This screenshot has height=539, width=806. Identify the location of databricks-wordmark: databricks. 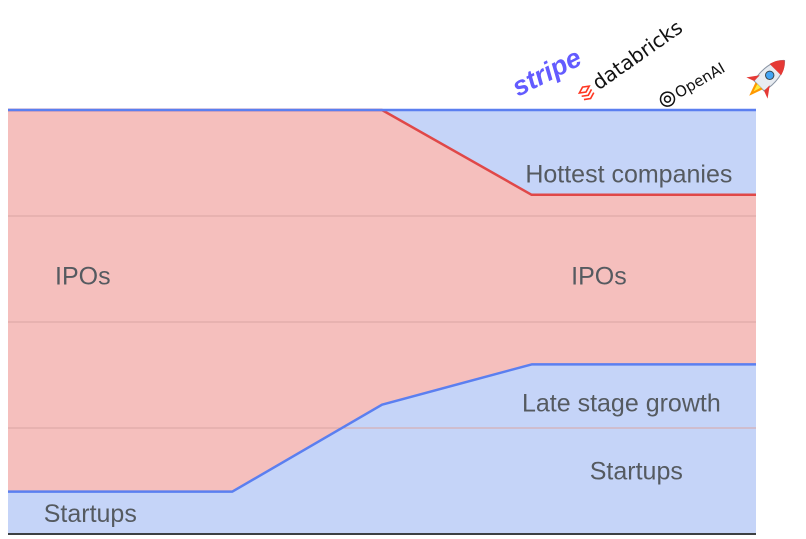
(637, 55).